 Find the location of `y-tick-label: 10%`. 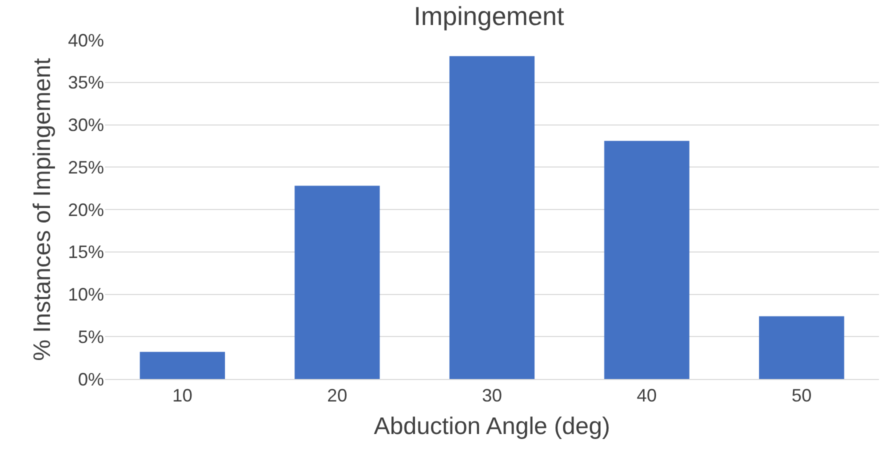

y-tick-label: 10% is located at coordinates (86, 294).